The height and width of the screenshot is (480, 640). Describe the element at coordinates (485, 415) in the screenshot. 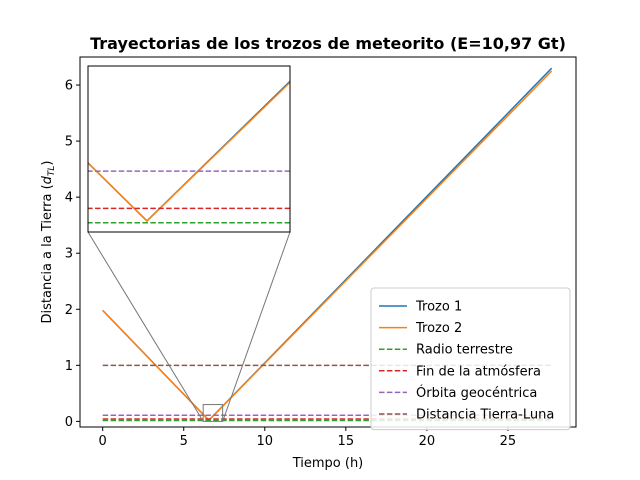

I see `legend-label-distancia-tierra-luna: Distancia Tierra-Luna` at that location.